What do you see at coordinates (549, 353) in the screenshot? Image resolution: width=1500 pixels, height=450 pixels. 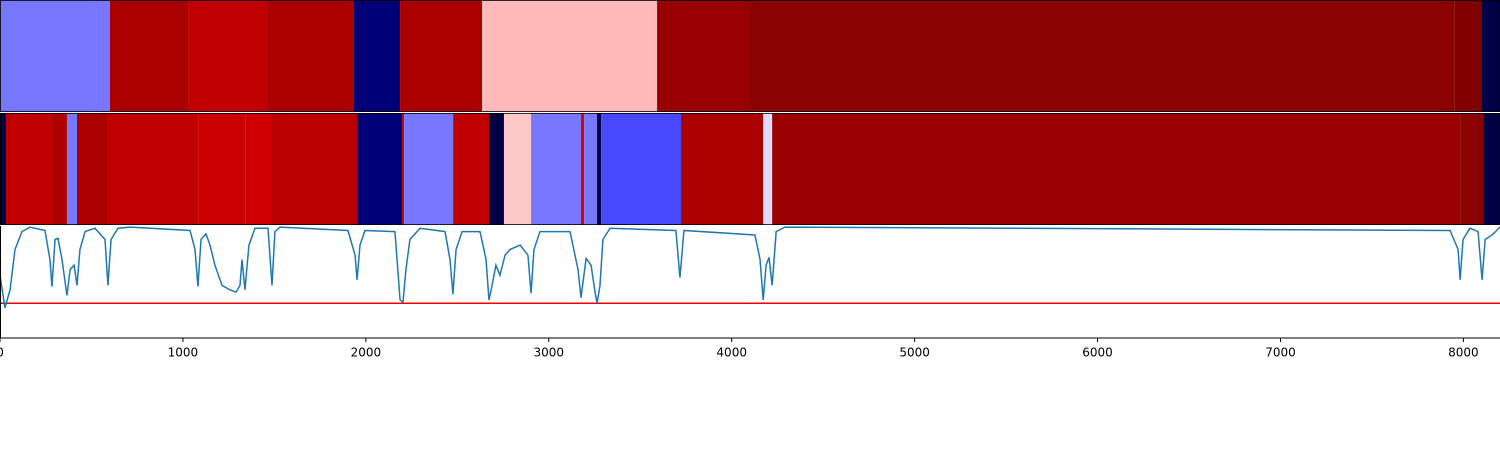 I see `x-tick-label: 3000` at bounding box center [549, 353].